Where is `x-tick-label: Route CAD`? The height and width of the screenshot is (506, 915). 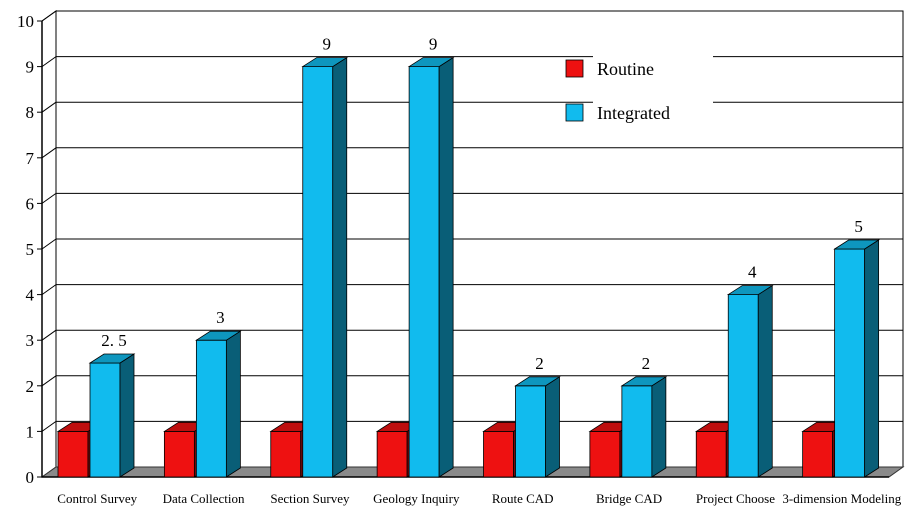 x-tick-label: Route CAD is located at coordinates (523, 498).